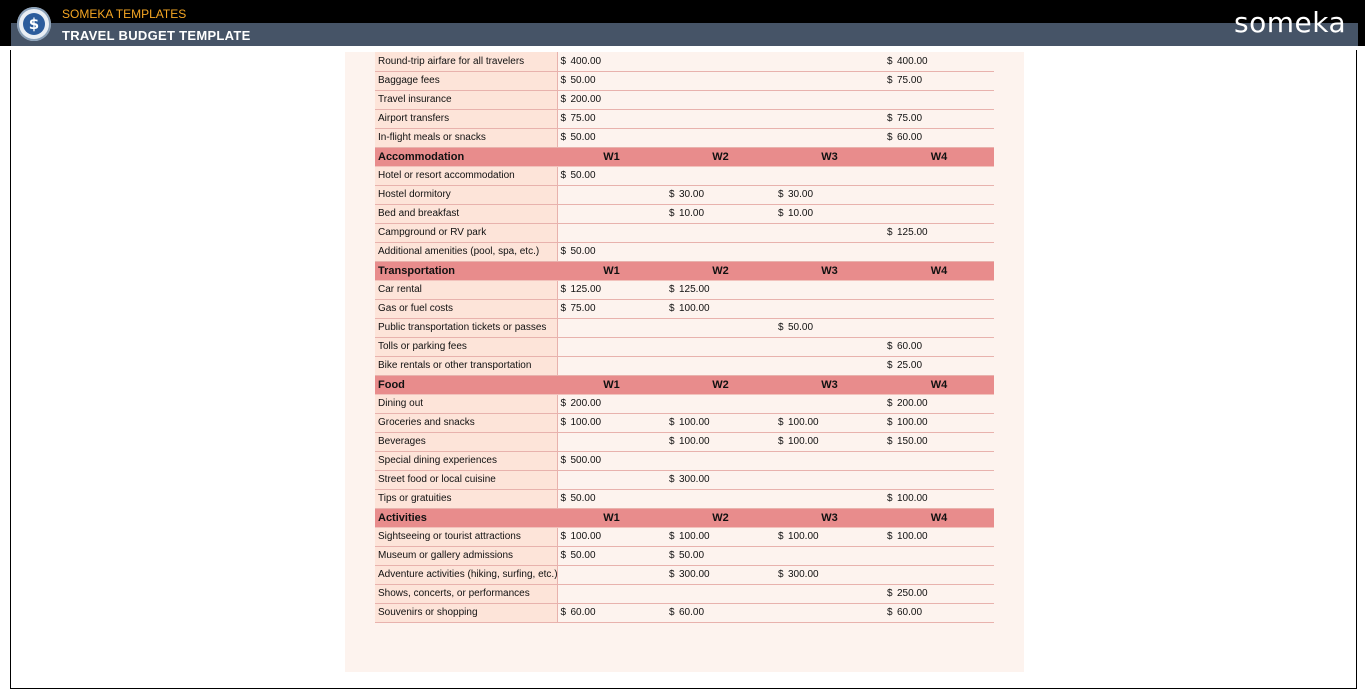 The height and width of the screenshot is (700, 1365). Describe the element at coordinates (939, 366) in the screenshot. I see `amount-cell: $25.00` at that location.